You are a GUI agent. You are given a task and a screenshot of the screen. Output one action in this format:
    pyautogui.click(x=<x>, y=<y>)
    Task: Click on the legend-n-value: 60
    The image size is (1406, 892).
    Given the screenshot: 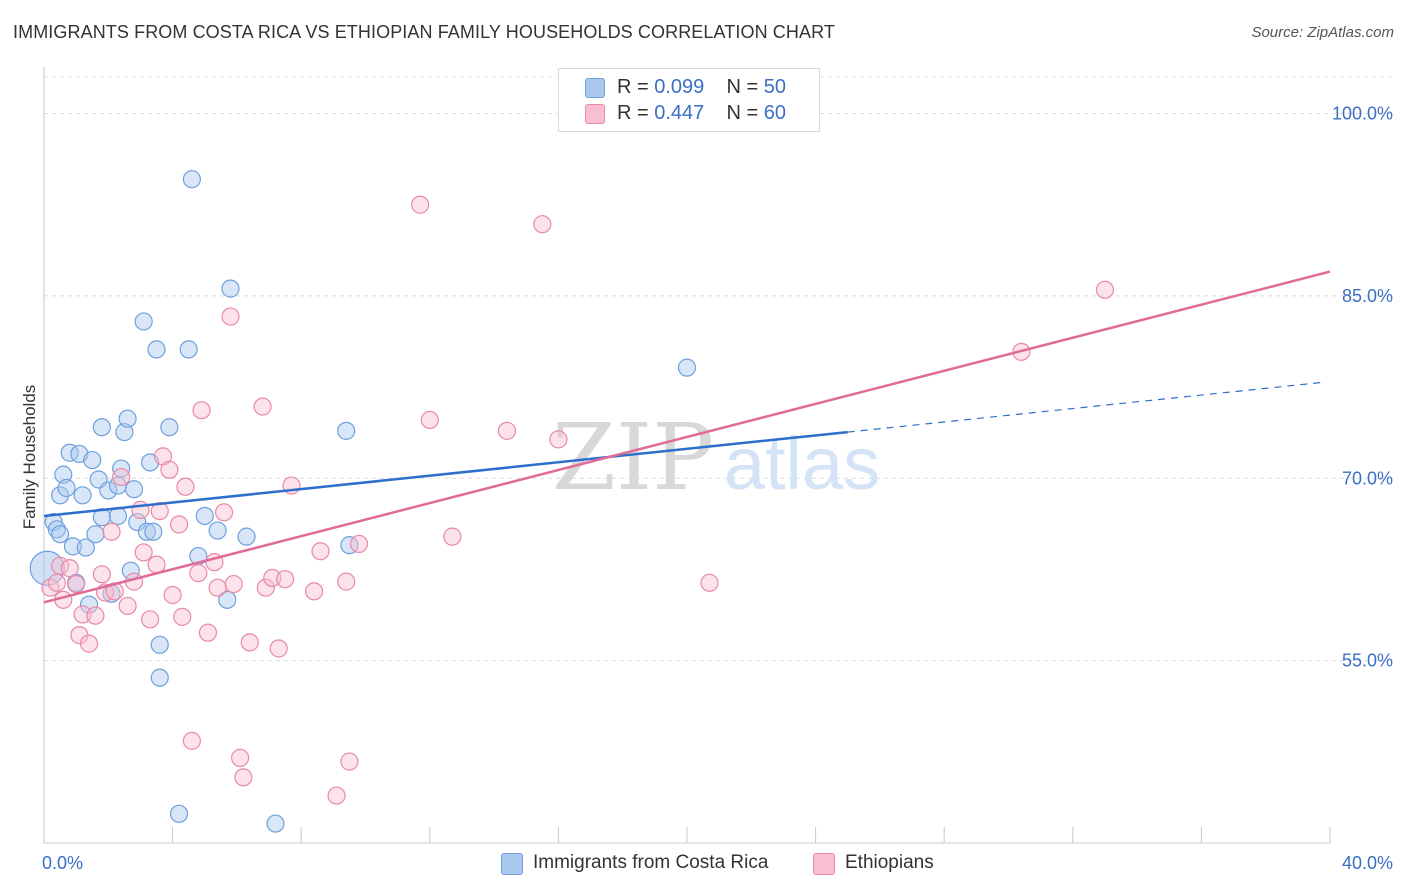 What is the action you would take?
    pyautogui.click(x=775, y=113)
    